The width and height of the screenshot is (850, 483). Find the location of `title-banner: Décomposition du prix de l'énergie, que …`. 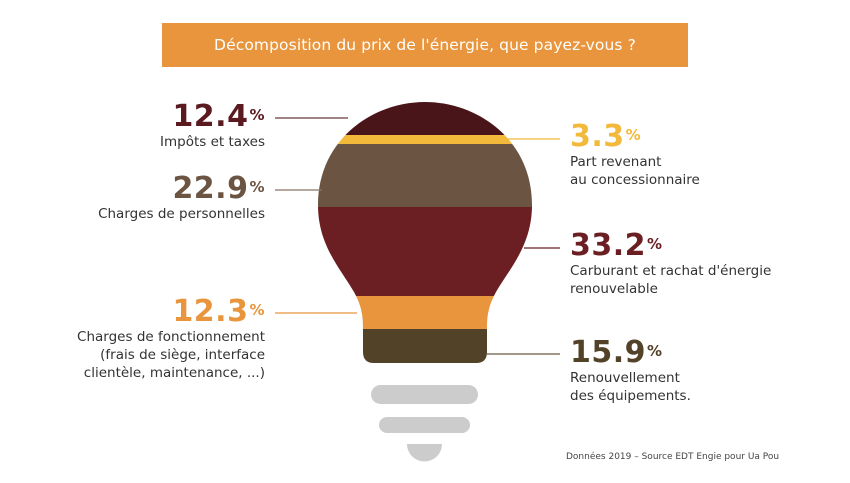

title-banner: Décomposition du prix de l'énergie, que … is located at coordinates (425, 45).